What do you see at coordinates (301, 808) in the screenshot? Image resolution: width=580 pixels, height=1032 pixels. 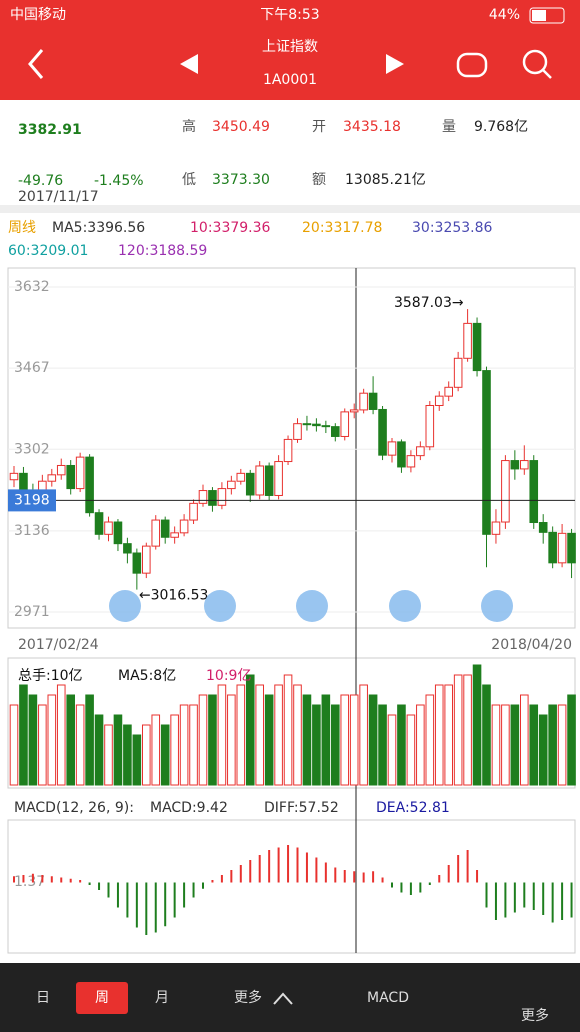 I see `diff-value: DIFF:57.52` at bounding box center [301, 808].